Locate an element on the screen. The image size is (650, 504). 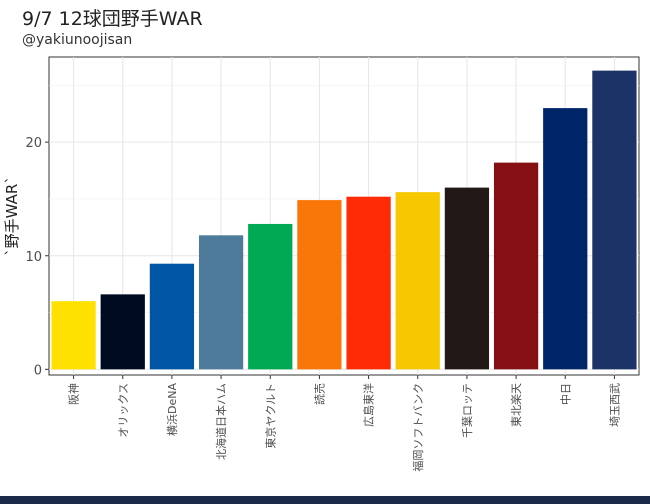
bottom-bar is located at coordinates (325, 500).